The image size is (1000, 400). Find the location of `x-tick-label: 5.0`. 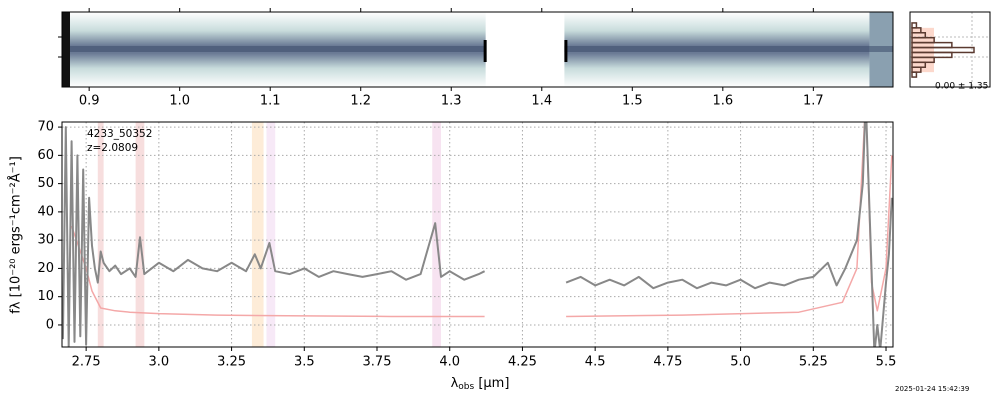

x-tick-label: 5.0 is located at coordinates (740, 362).